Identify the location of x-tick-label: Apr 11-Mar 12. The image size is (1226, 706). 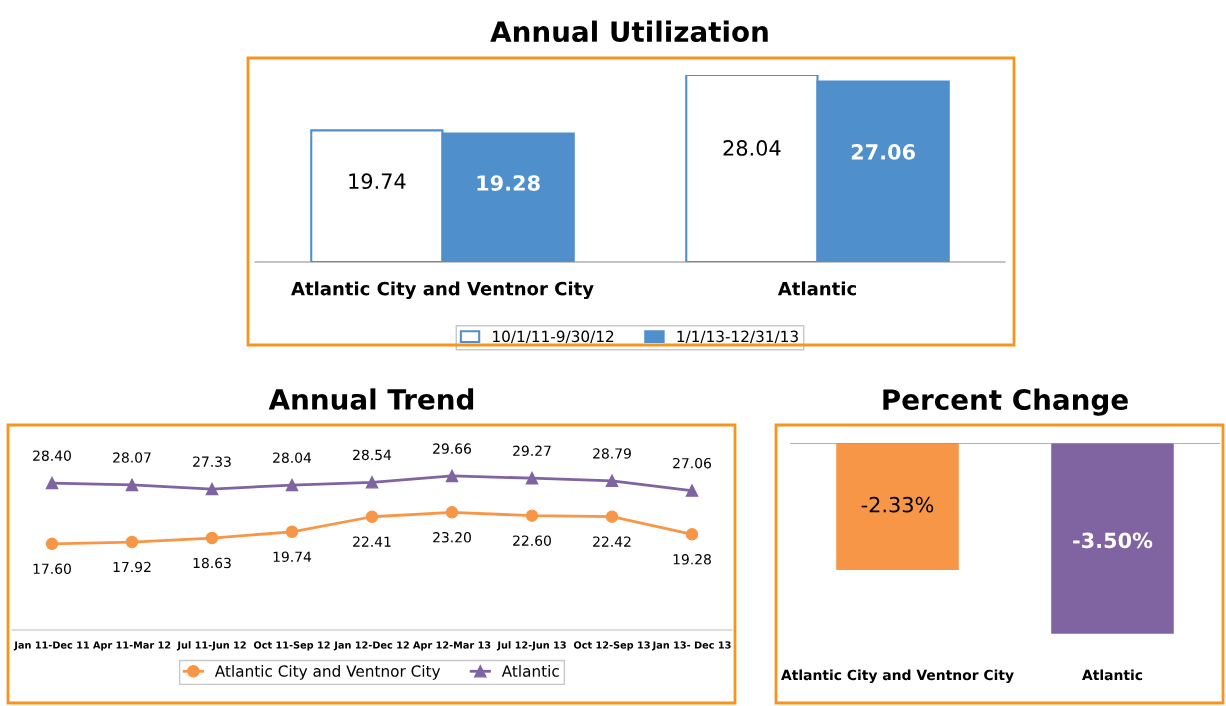
(131, 646).